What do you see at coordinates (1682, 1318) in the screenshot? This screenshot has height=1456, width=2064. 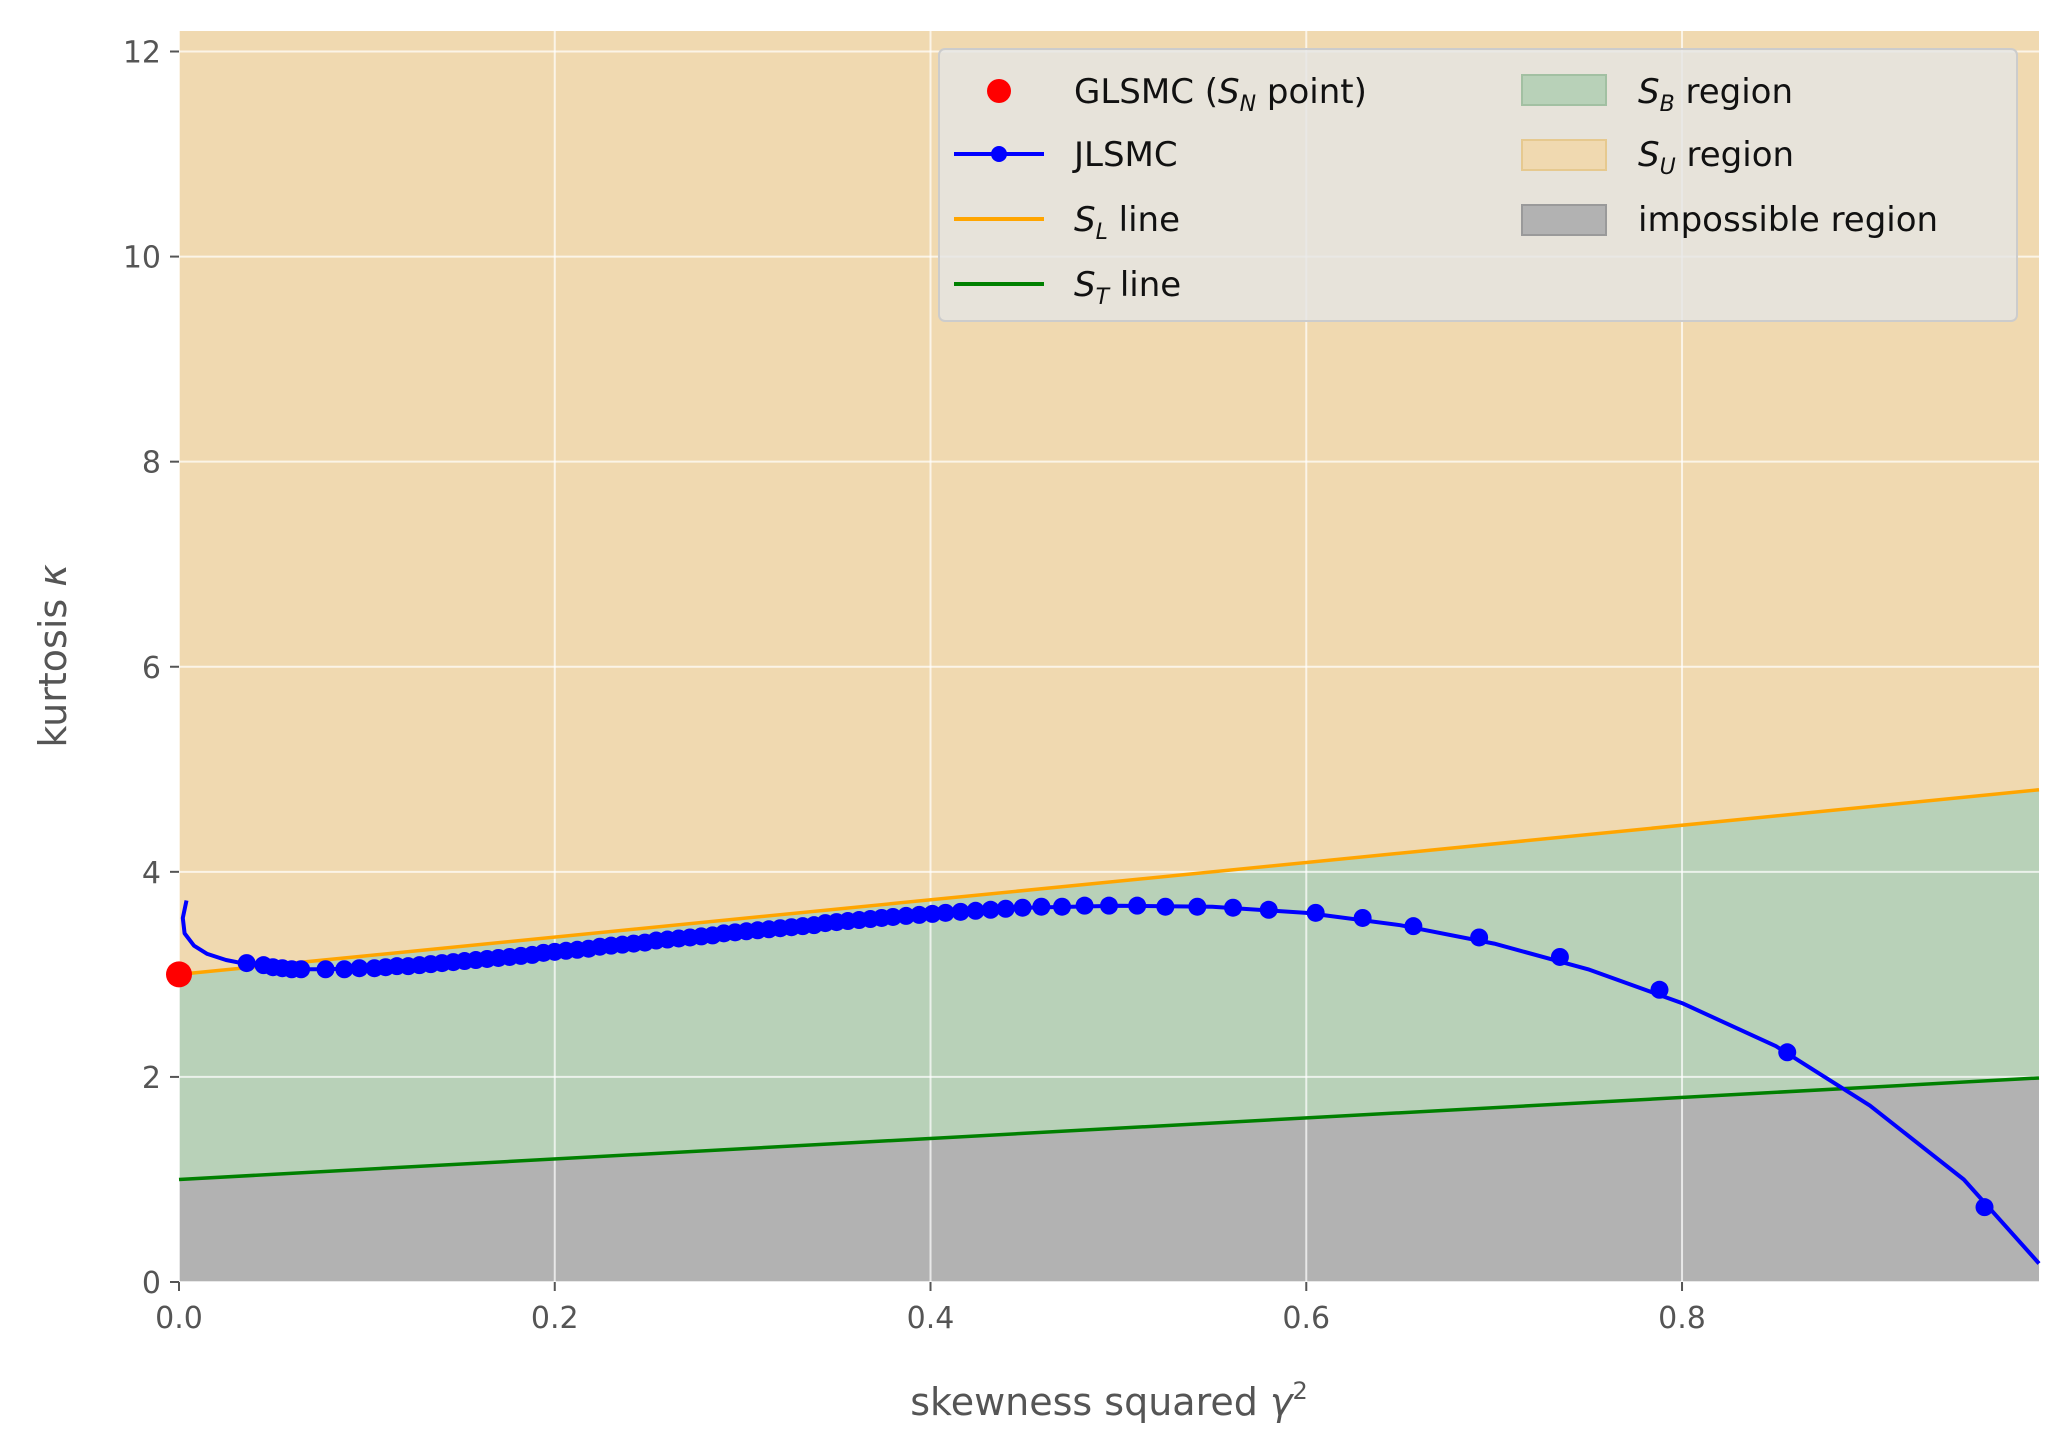 I see `x-tick-label: 0.8` at bounding box center [1682, 1318].